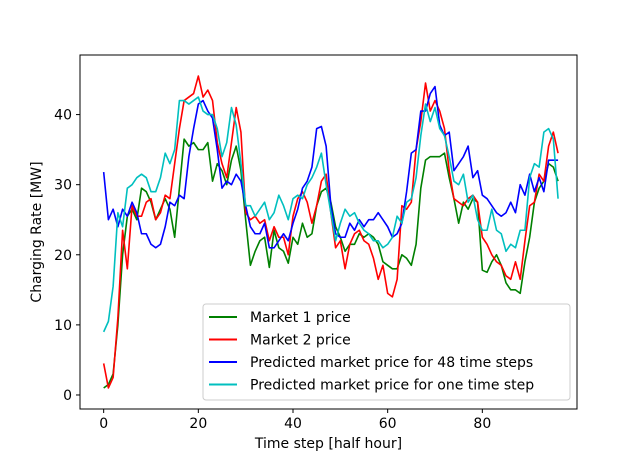 This screenshot has height=457, width=642. I want to click on y-tick-label: 30, so click(63, 186).